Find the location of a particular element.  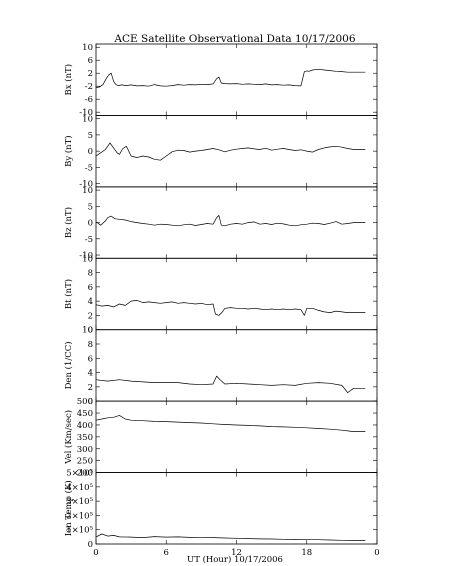

panel-6: 5×10⁵ 4×10⁵ 3×10⁵ 2×10⁵ 1×10⁵ 0 Ion Temp (K) is located at coordinates (220, 509).